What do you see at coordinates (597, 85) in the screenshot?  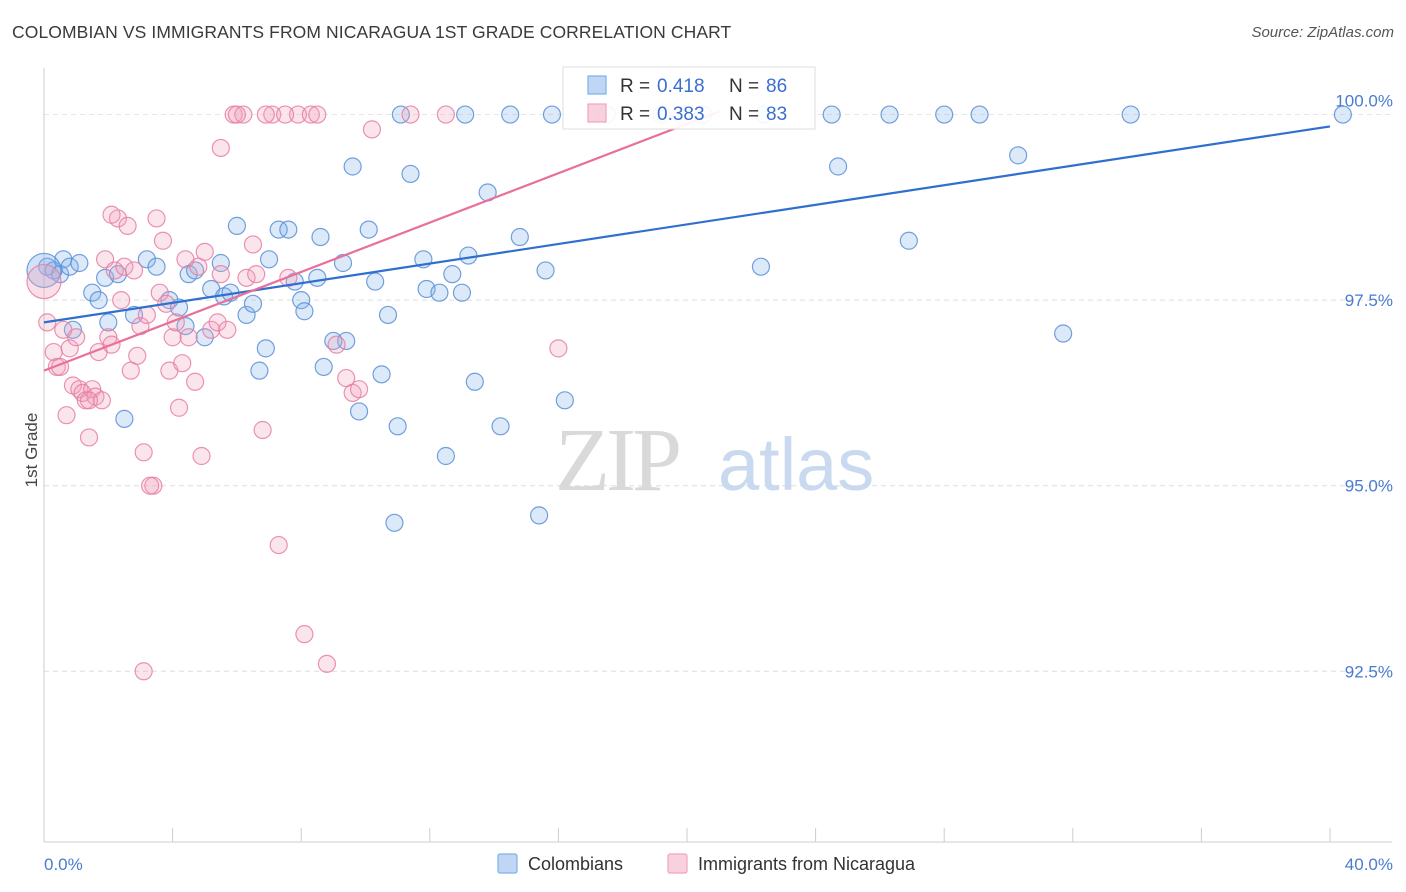 I see `legend-swatch` at bounding box center [597, 85].